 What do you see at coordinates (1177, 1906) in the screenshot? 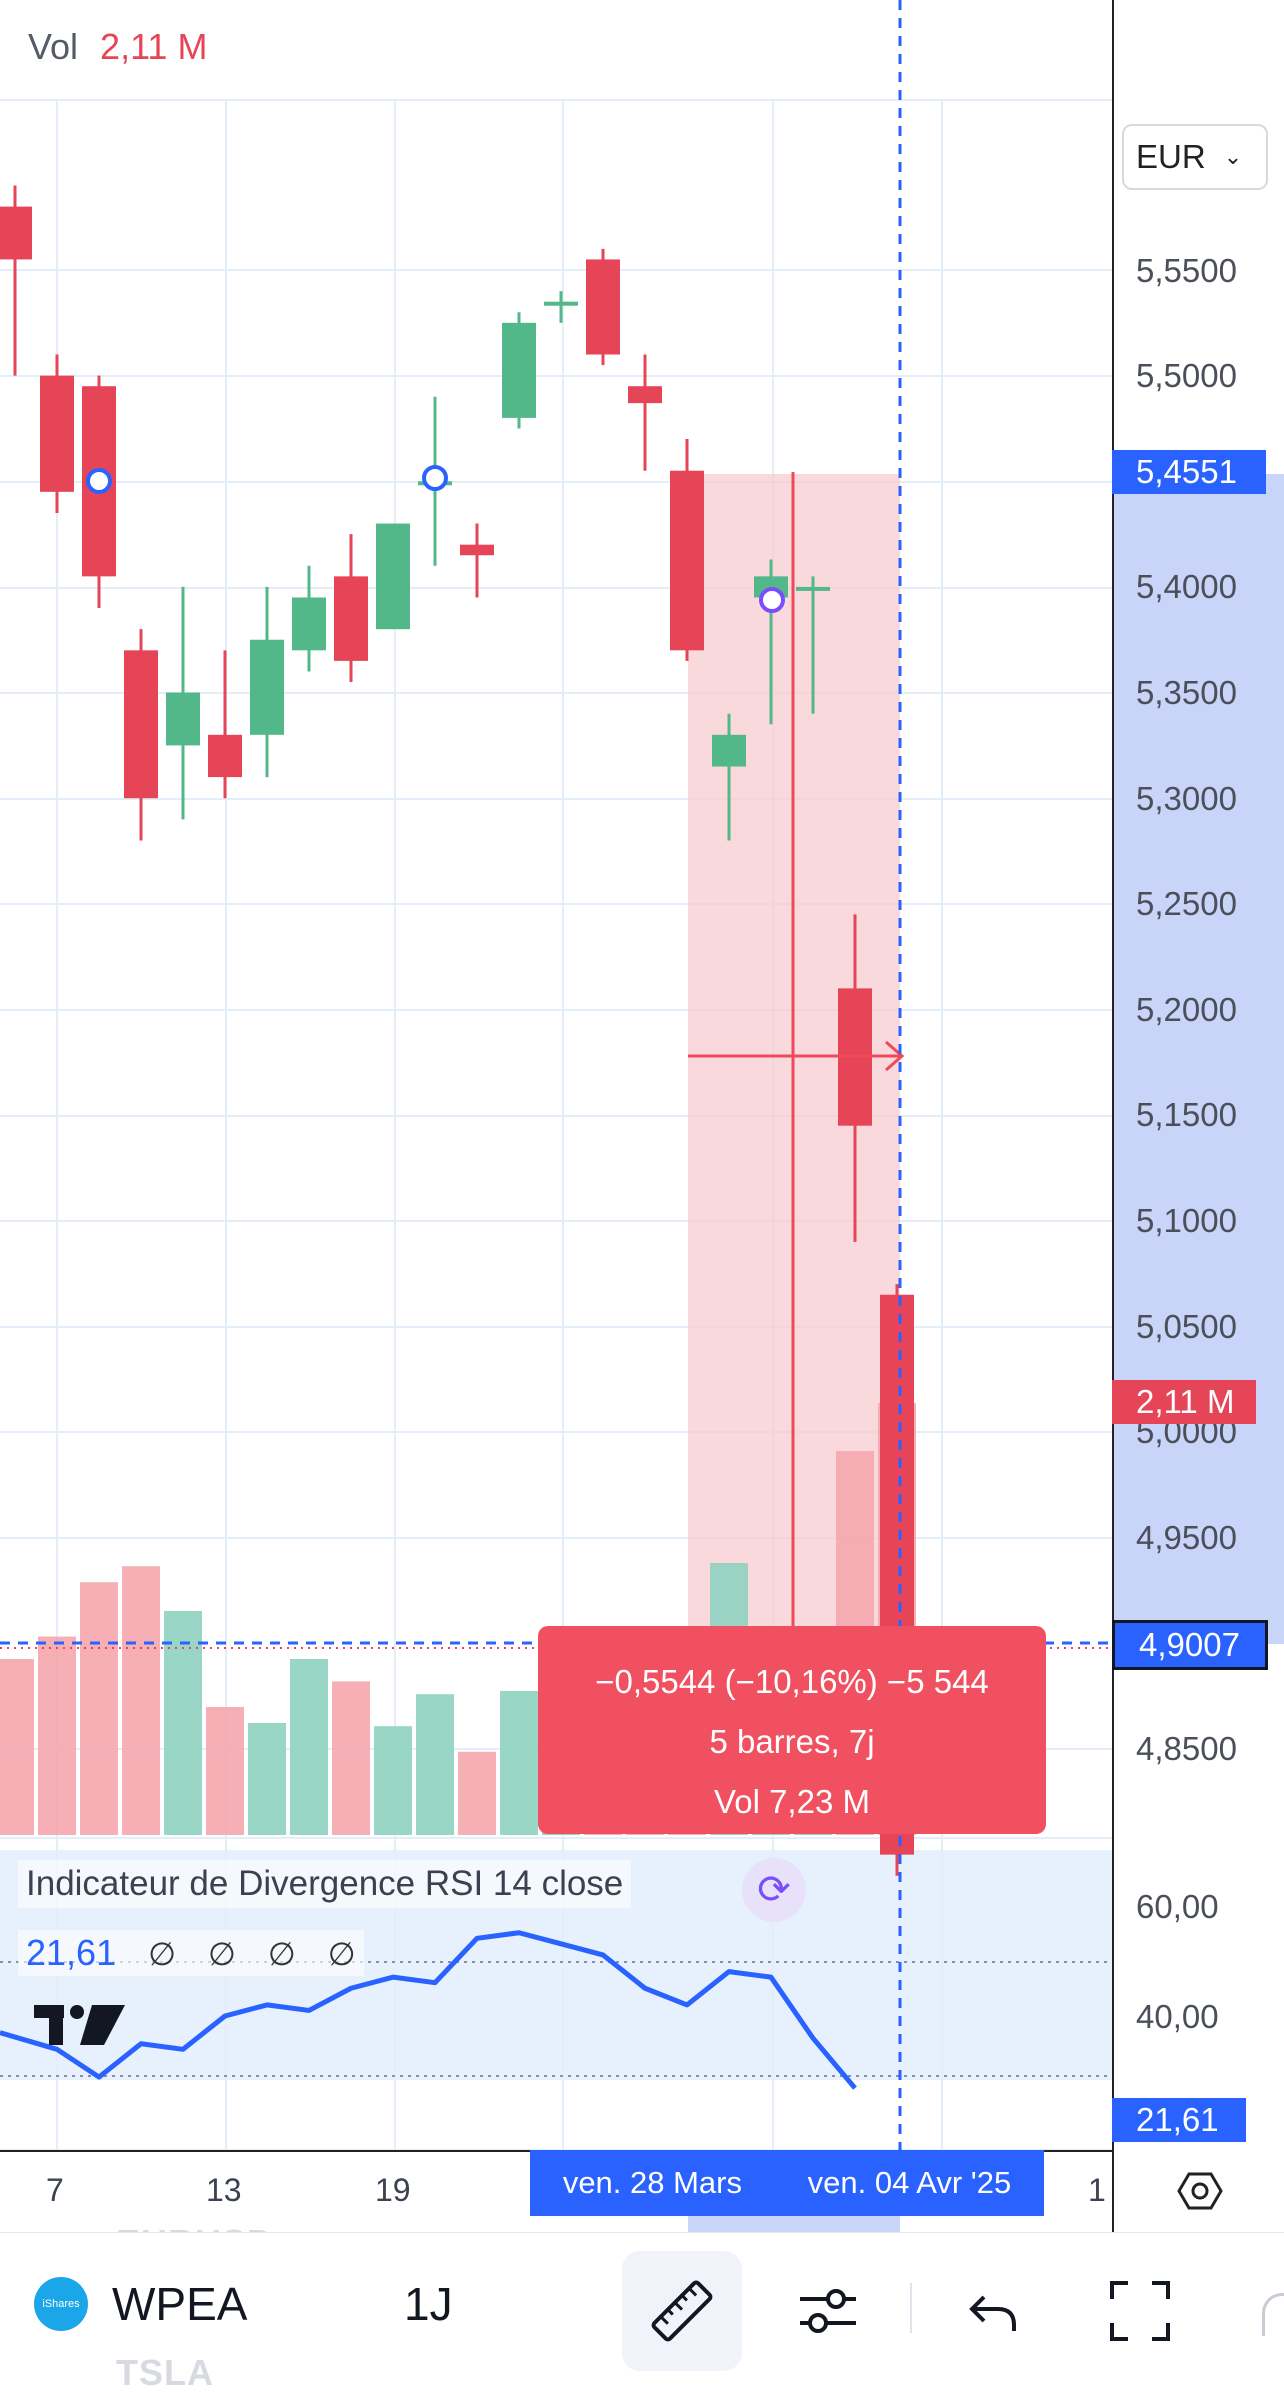
I see `rsi-tick-60: 60,00` at bounding box center [1177, 1906].